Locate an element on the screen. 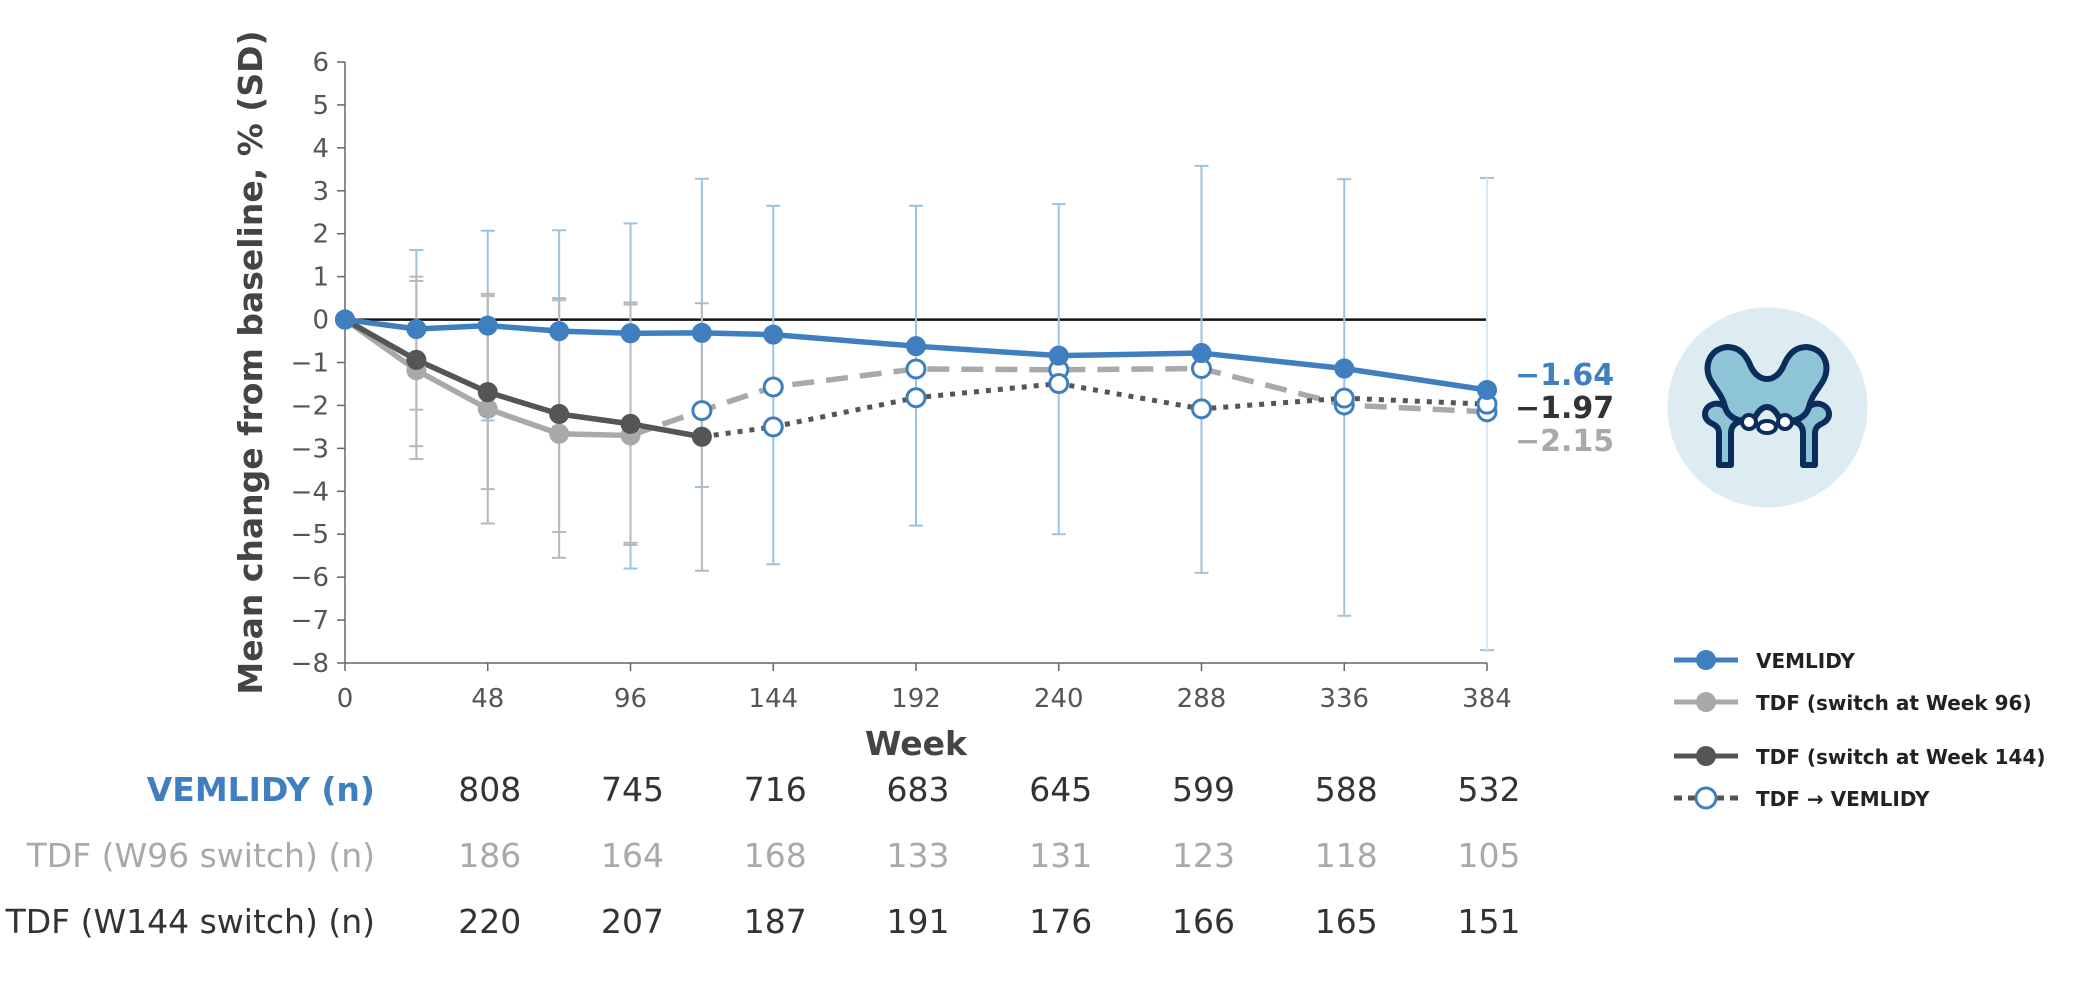 This screenshot has width=2082, height=1008. at-risk-row-label: TDF (W96 switch) (n) is located at coordinates (200, 855).